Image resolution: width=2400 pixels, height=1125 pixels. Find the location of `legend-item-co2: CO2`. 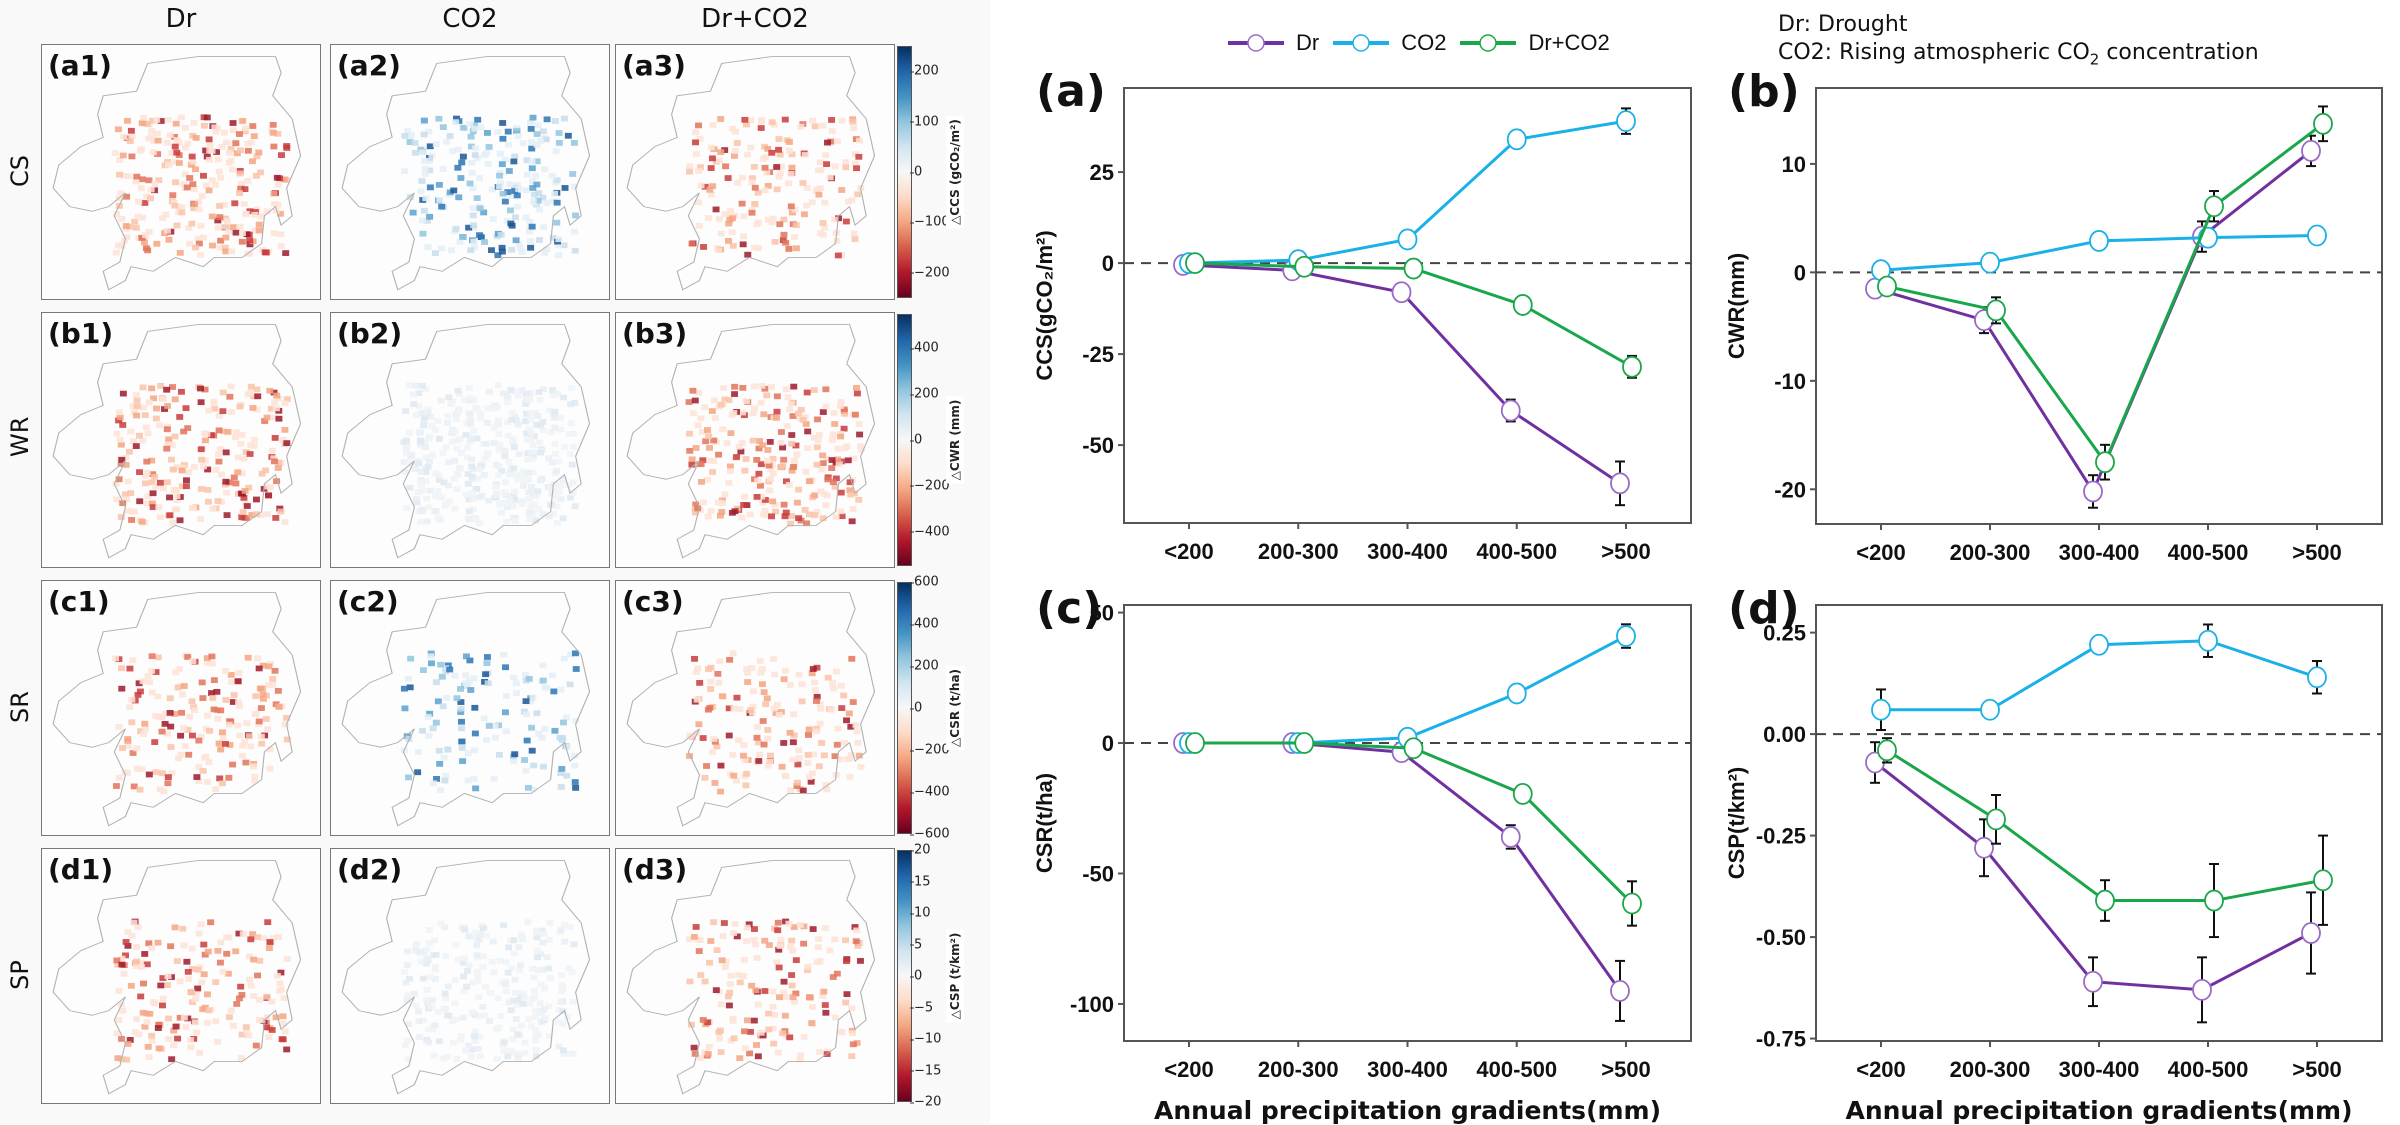

legend-item-co2: CO2 is located at coordinates (1389, 43).